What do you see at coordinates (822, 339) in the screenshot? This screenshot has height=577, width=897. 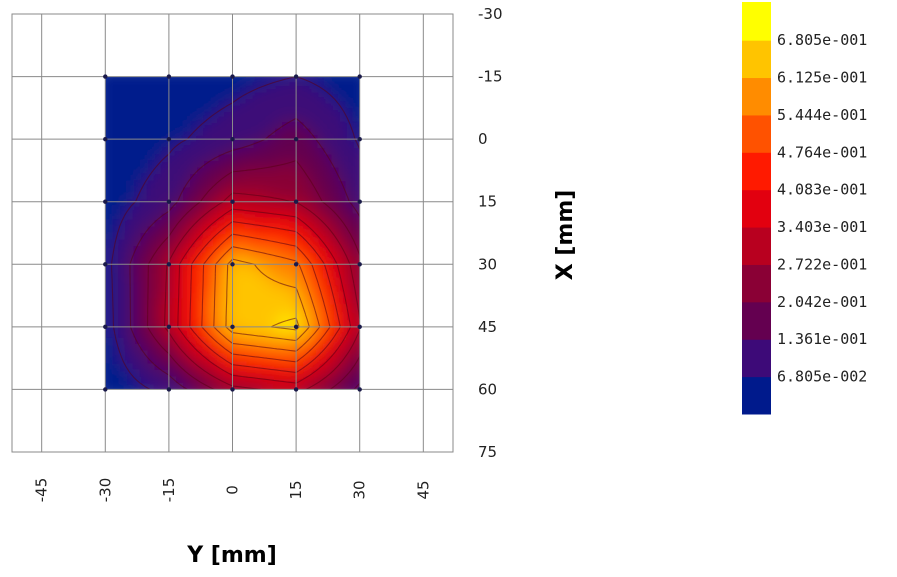 I see `colorbar-label: 1.361e-001` at bounding box center [822, 339].